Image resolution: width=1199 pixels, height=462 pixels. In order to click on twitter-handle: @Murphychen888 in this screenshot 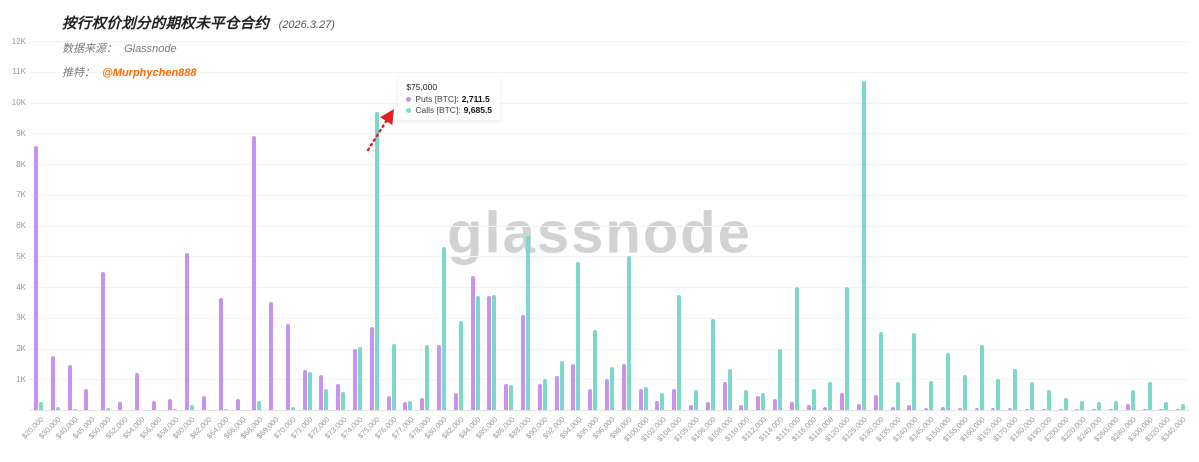, I will do `click(149, 73)`.